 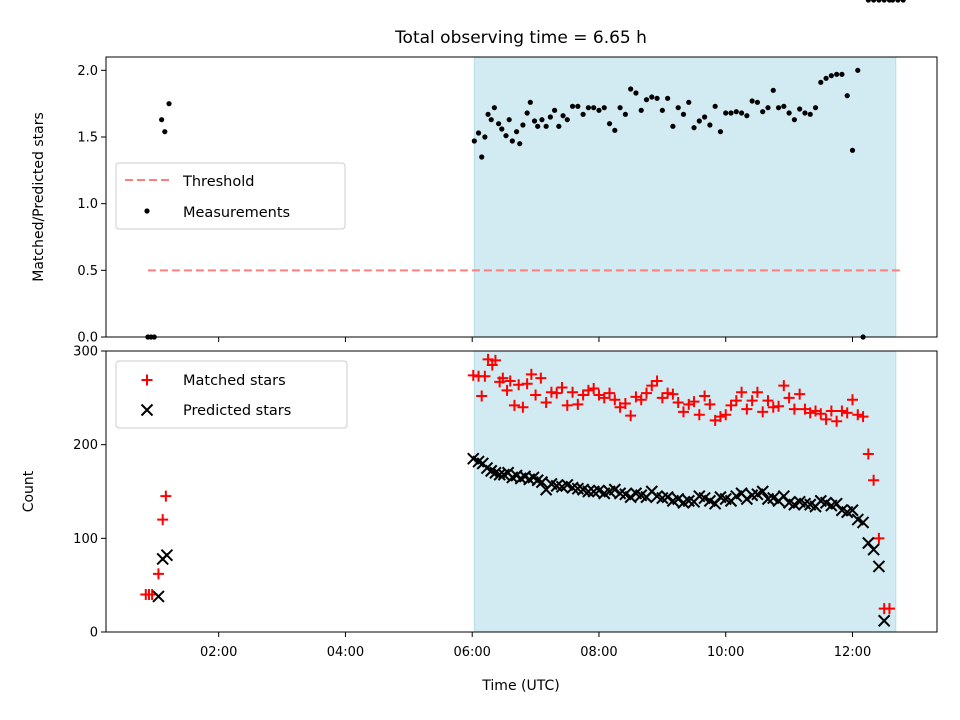 I want to click on y-tick-label: 200, so click(x=85, y=445).